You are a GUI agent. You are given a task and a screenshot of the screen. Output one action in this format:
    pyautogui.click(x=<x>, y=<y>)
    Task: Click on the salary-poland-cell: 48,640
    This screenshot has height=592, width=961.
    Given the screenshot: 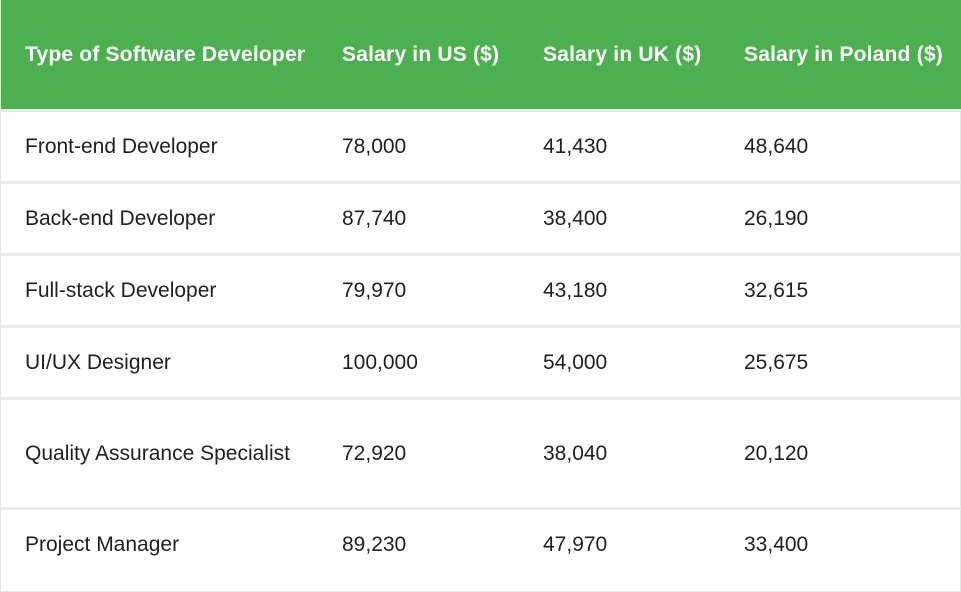 What is the action you would take?
    pyautogui.click(x=776, y=146)
    